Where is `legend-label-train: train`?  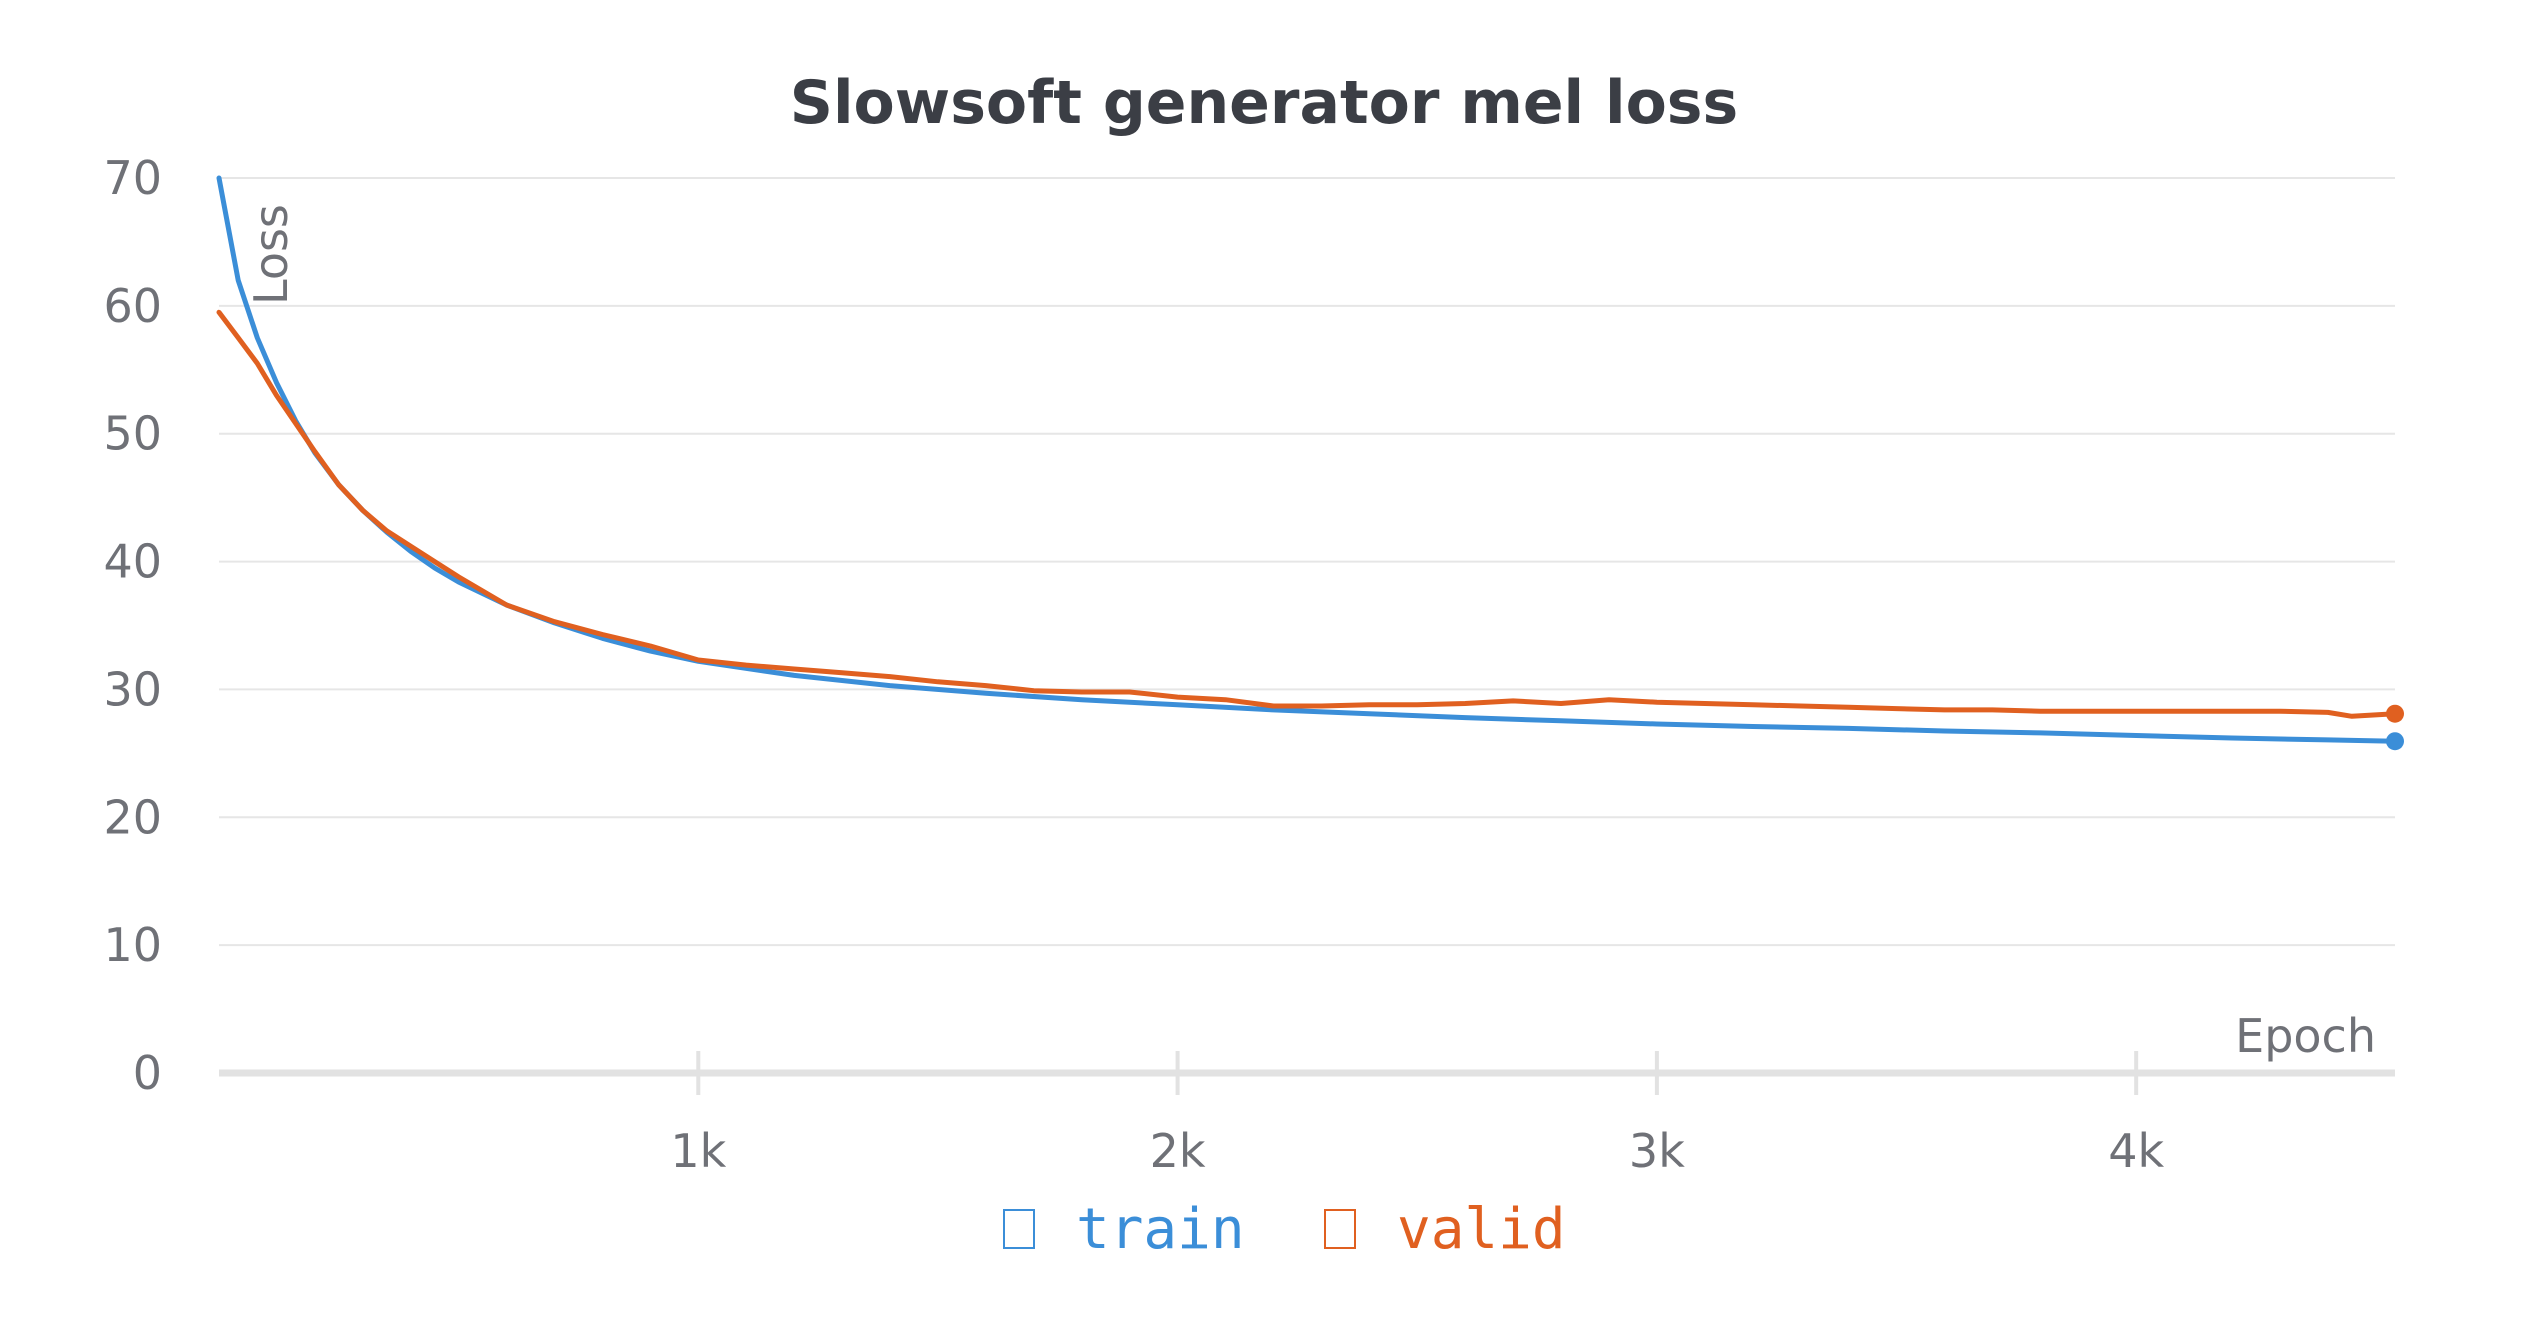 legend-label-train: train is located at coordinates (1160, 1229).